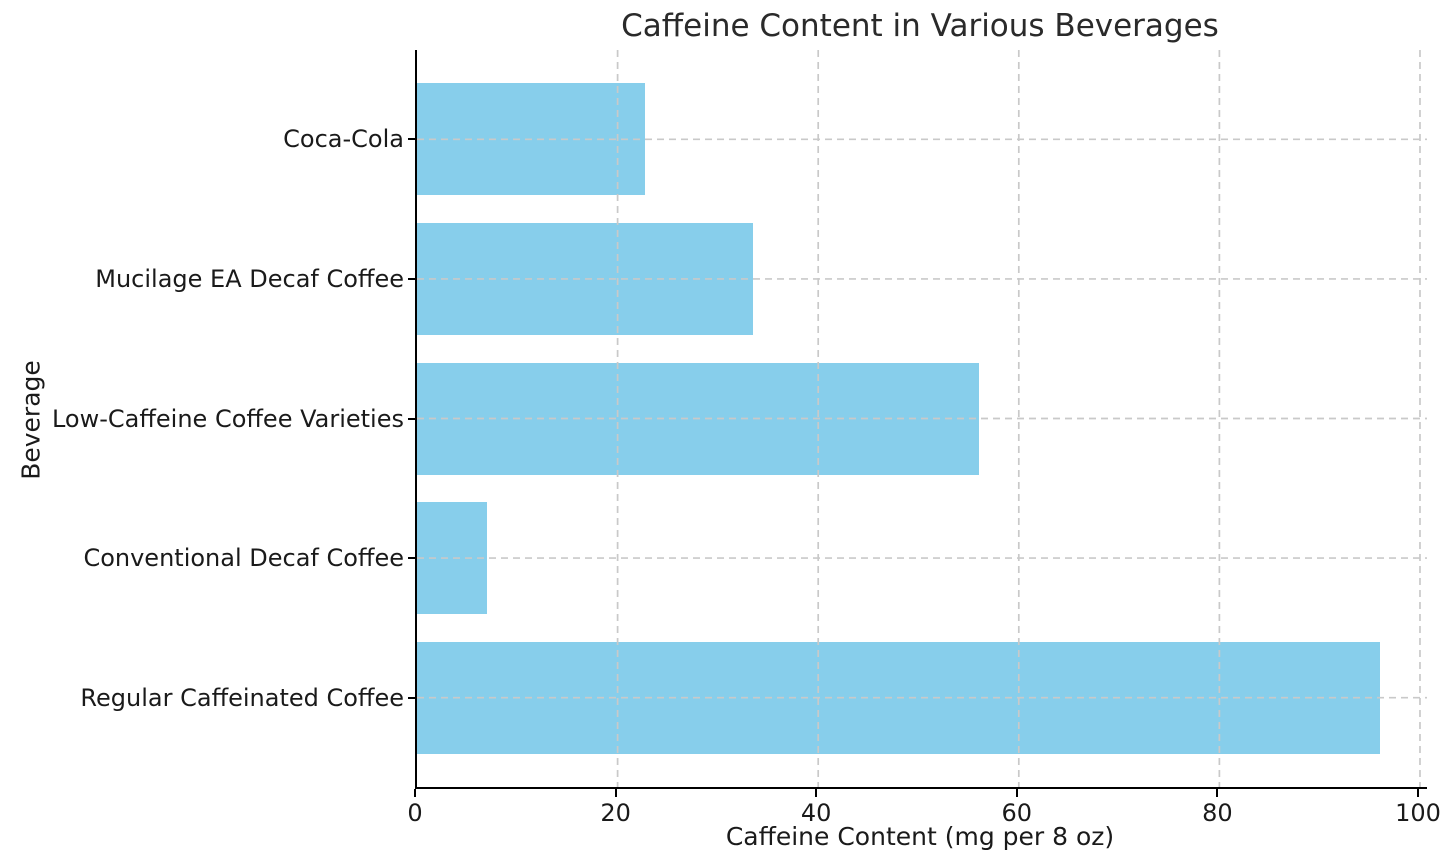 The width and height of the screenshot is (1456, 867). Describe the element at coordinates (920, 836) in the screenshot. I see `x-axis-label: Caffeine Content (mg per 8 oz)` at that location.